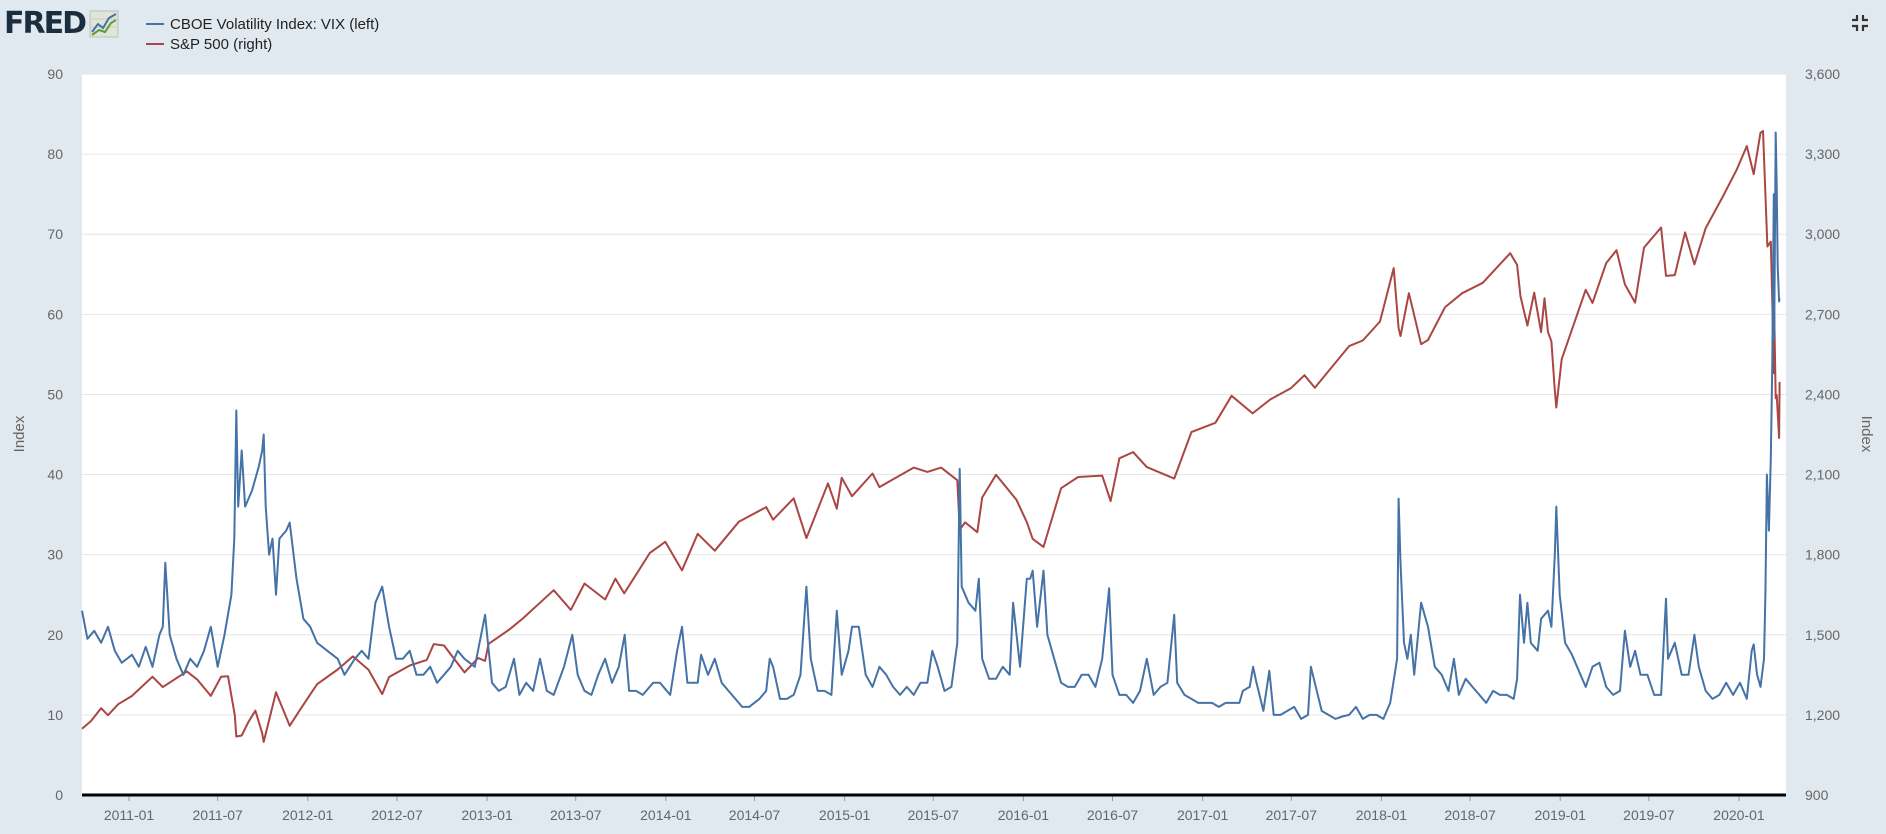 The height and width of the screenshot is (834, 1886). Describe the element at coordinates (55, 434) in the screenshot. I see `left-axis-ticks: 0 10 20 30 40 50 60 70 80 90` at that location.